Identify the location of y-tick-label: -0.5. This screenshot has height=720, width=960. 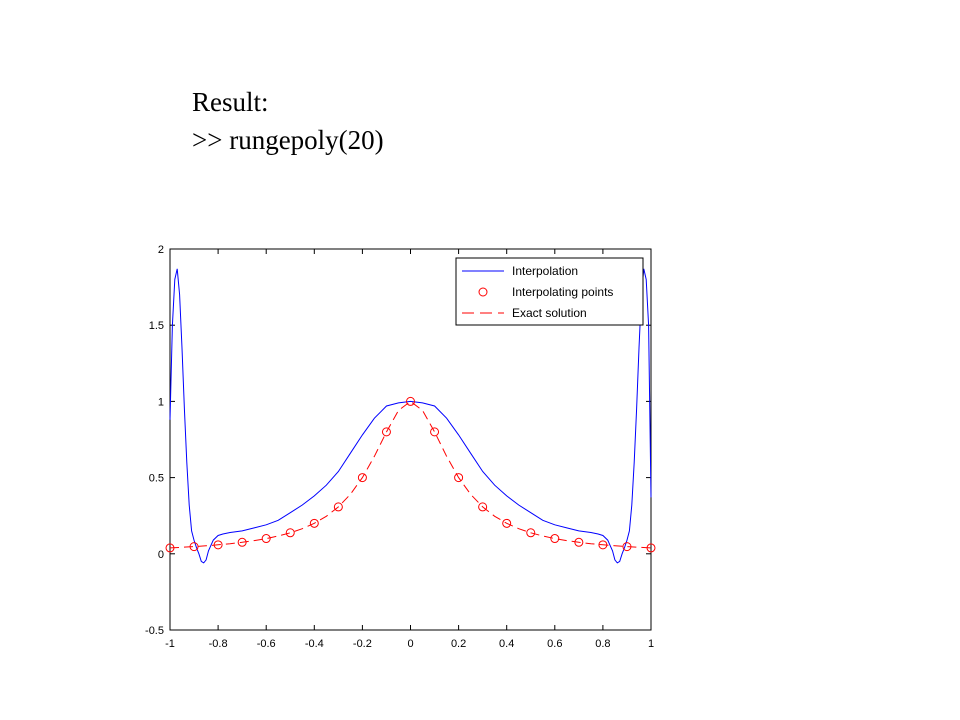
(154, 631).